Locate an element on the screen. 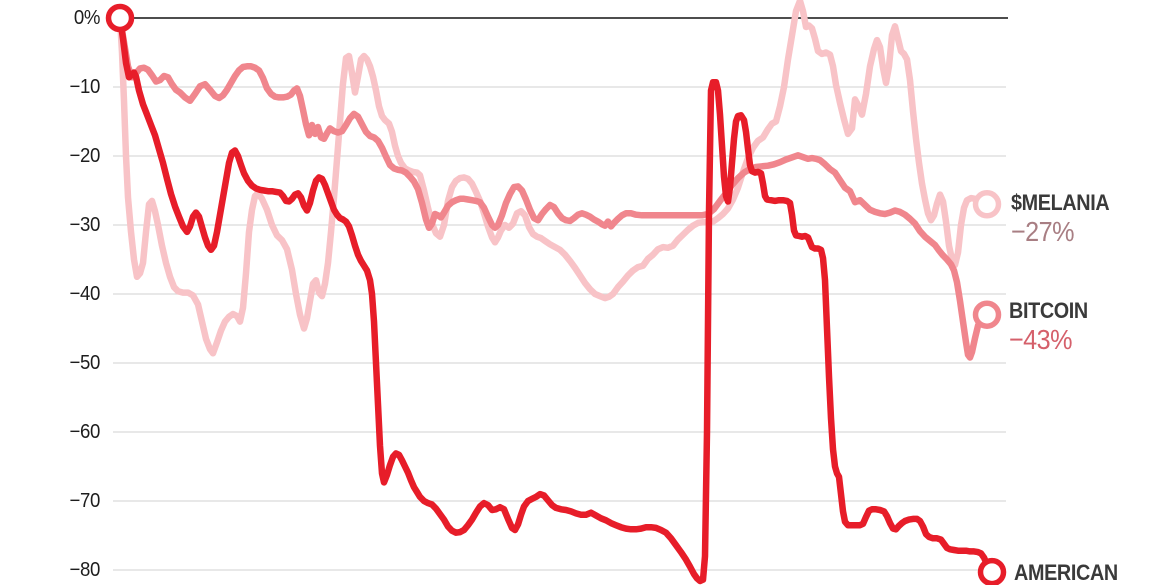 This screenshot has height=585, width=1170. series-name-bitcoin: BITCOIN is located at coordinates (1048, 310).